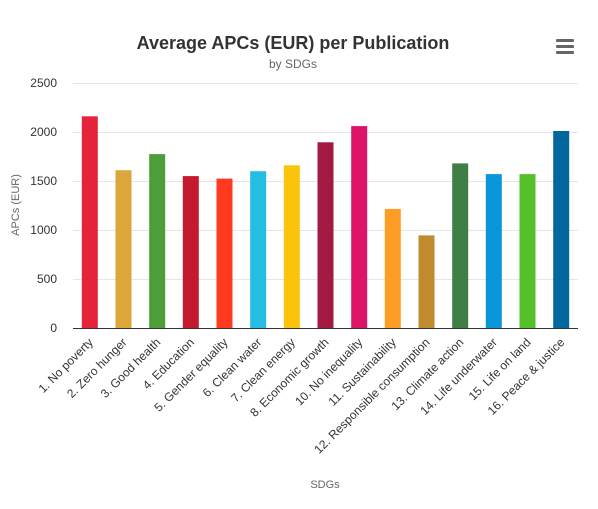 This screenshot has height=509, width=598. I want to click on chart-menu-button, so click(565, 48).